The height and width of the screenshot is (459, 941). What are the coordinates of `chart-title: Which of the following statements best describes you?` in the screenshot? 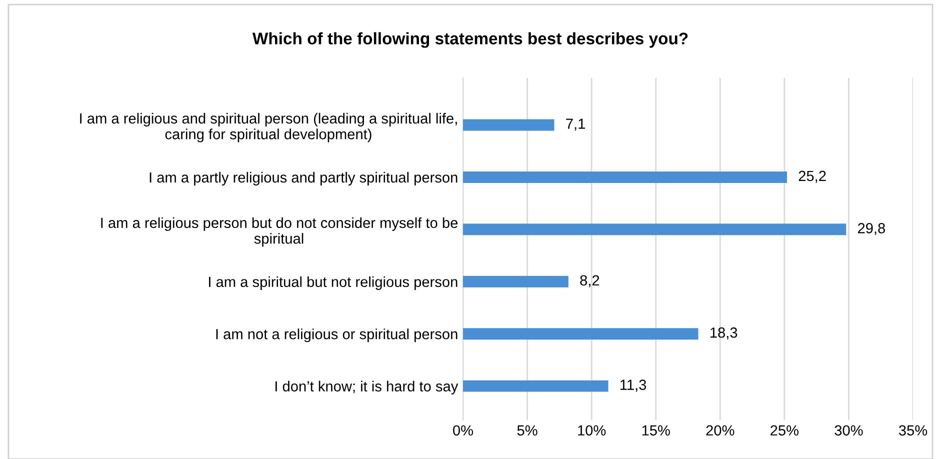 It's located at (470, 40).